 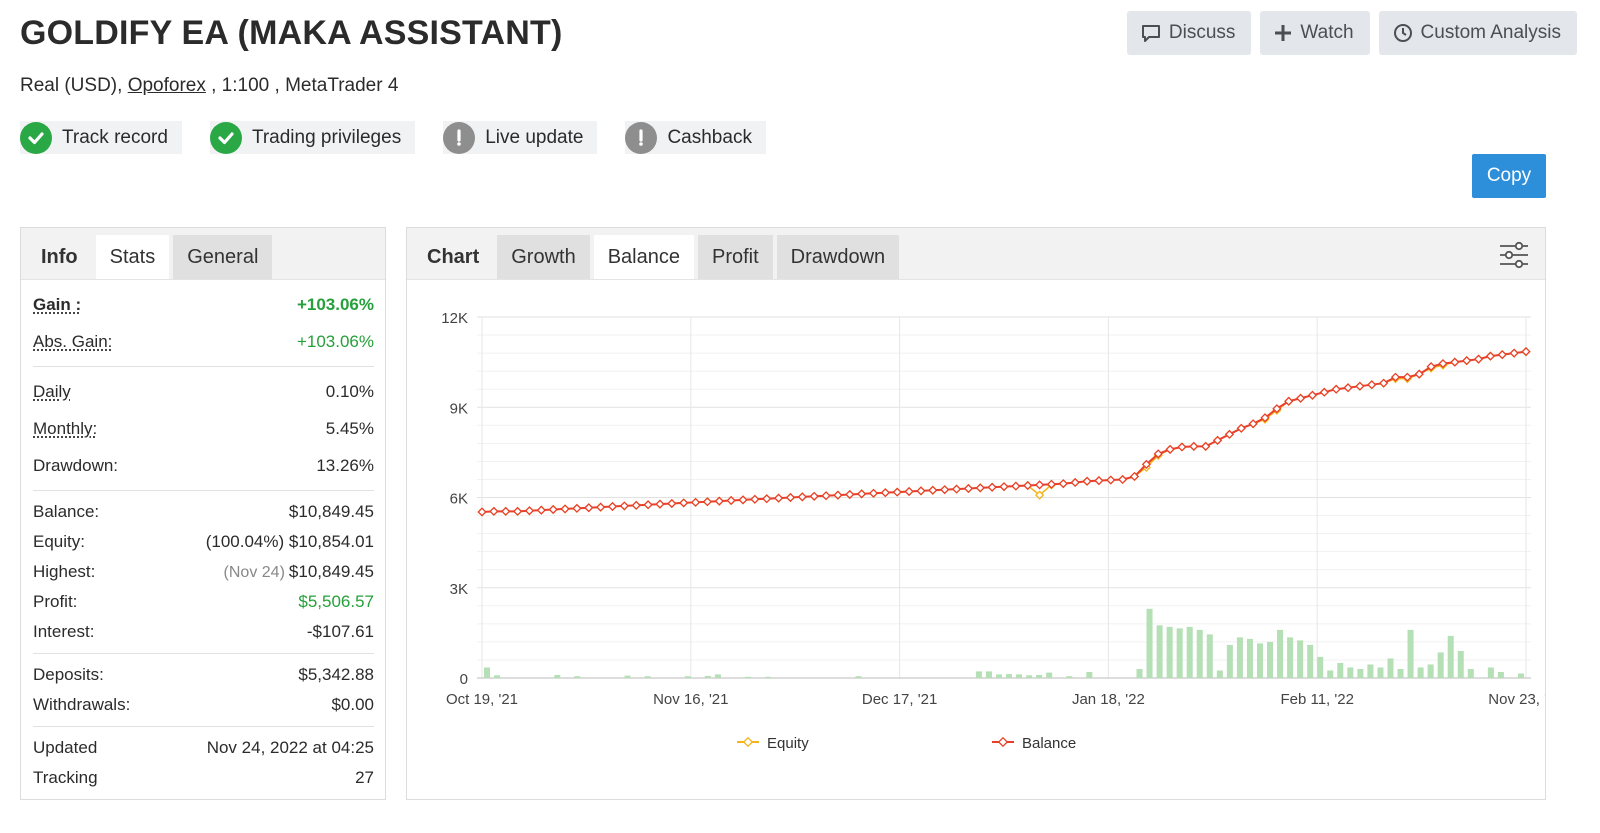 What do you see at coordinates (695, 137) in the screenshot?
I see `badge-cashback: Cashback` at bounding box center [695, 137].